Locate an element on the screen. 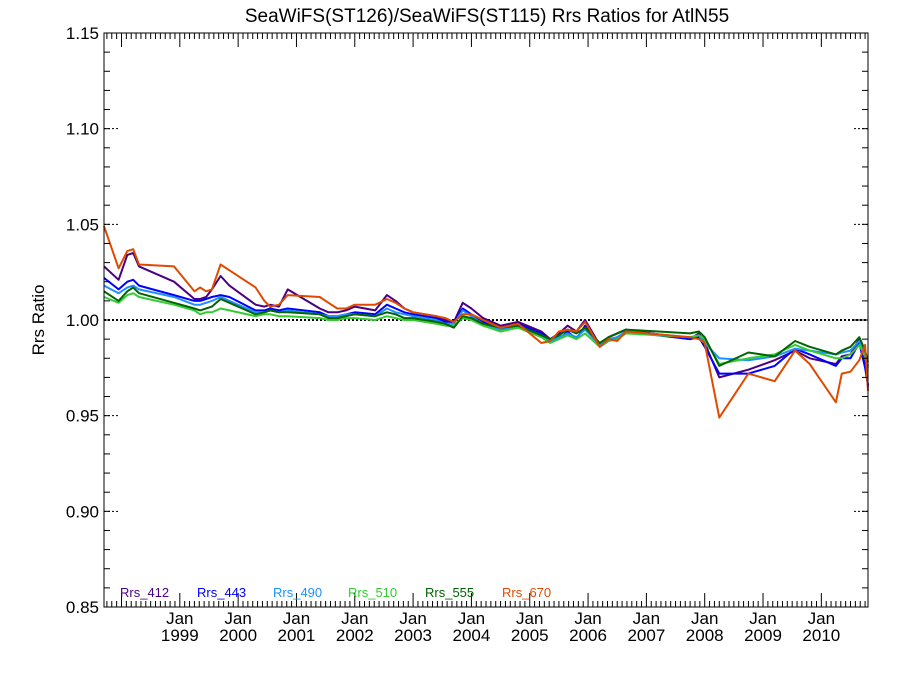  x-tick-year-label: 2000 is located at coordinates (238, 635).